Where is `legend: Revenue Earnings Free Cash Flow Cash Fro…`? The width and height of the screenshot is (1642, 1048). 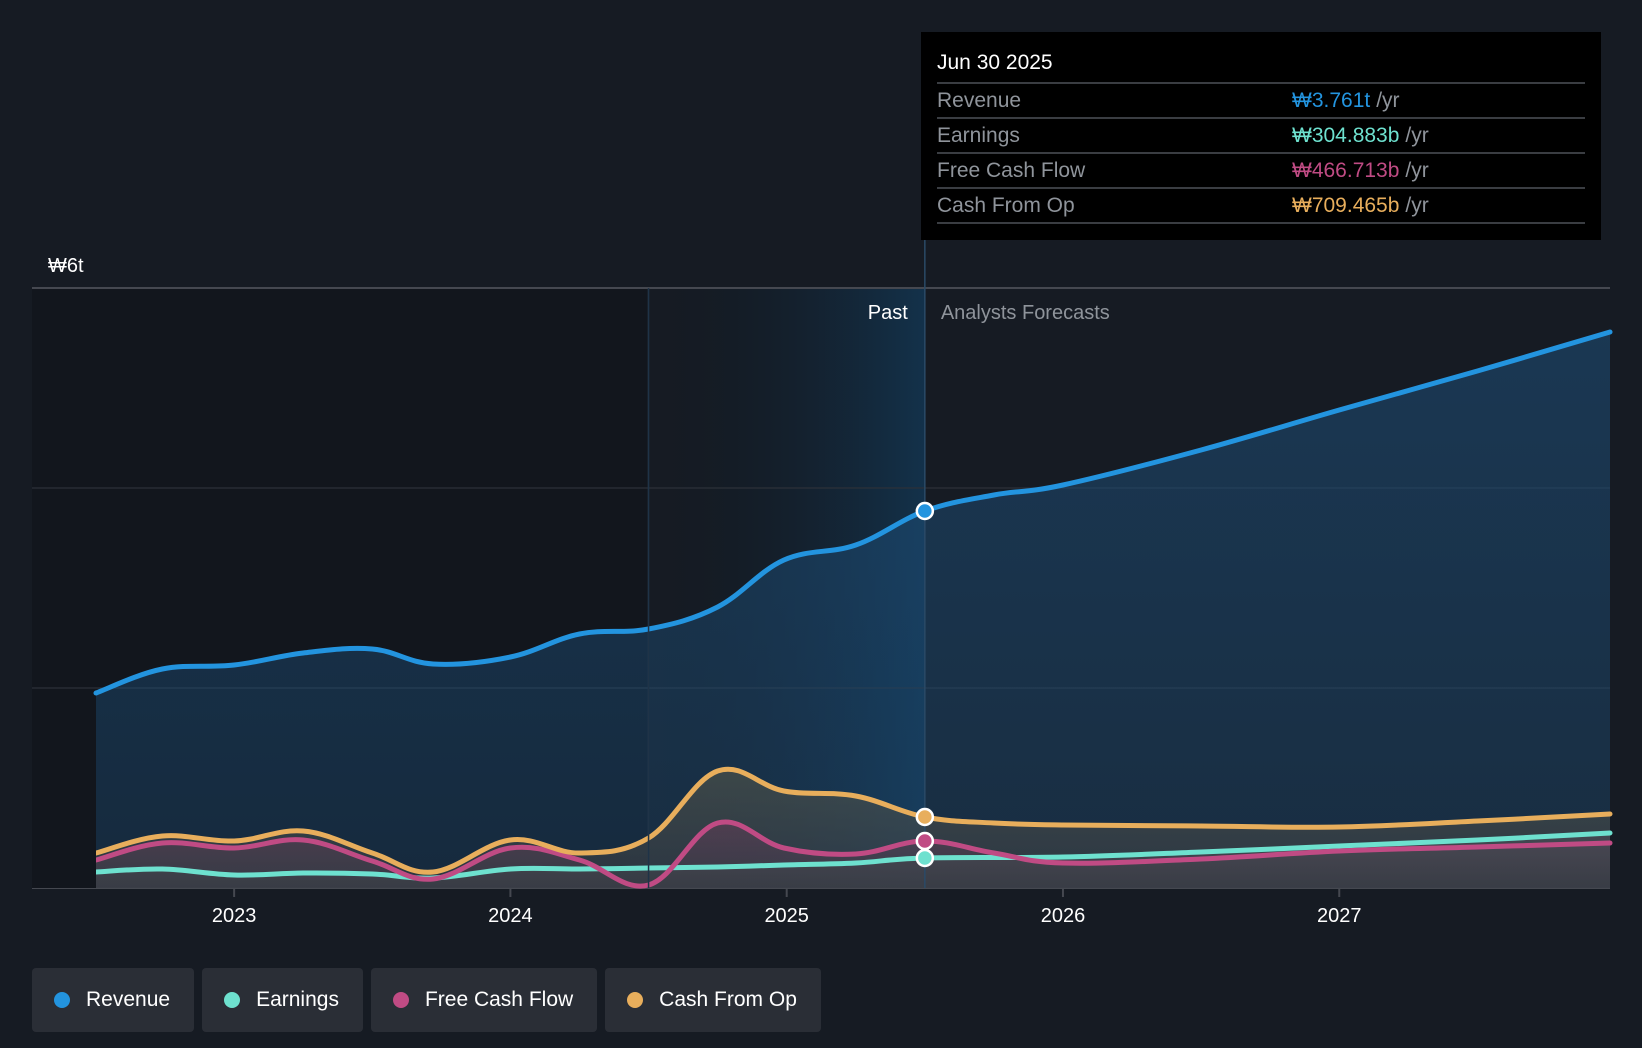
legend: Revenue Earnings Free Cash Flow Cash Fro… is located at coordinates (426, 1000).